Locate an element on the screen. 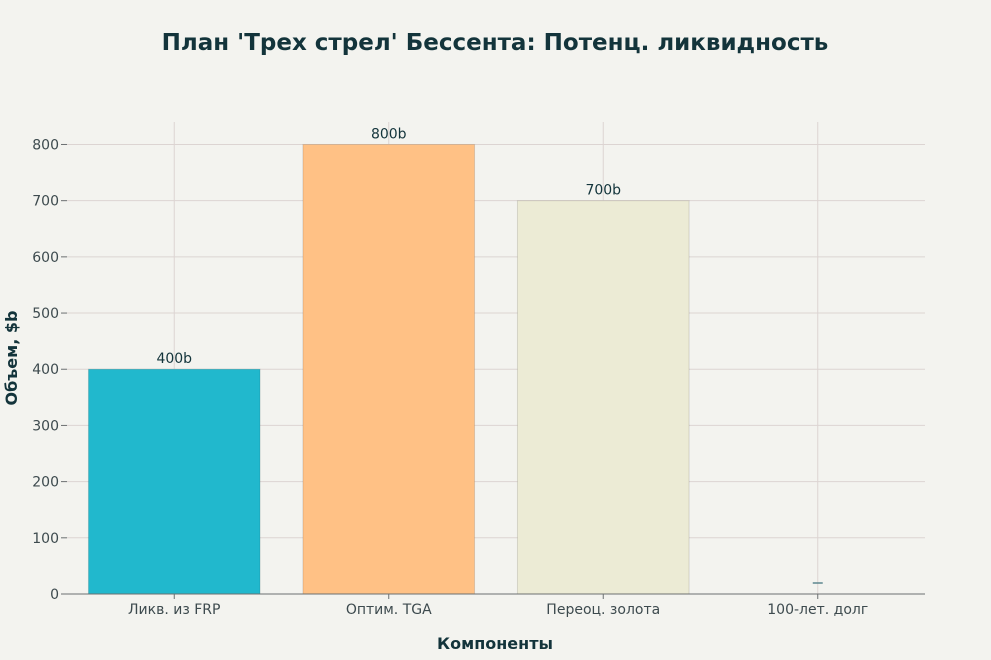  y-tick-label: 700 is located at coordinates (45, 202).